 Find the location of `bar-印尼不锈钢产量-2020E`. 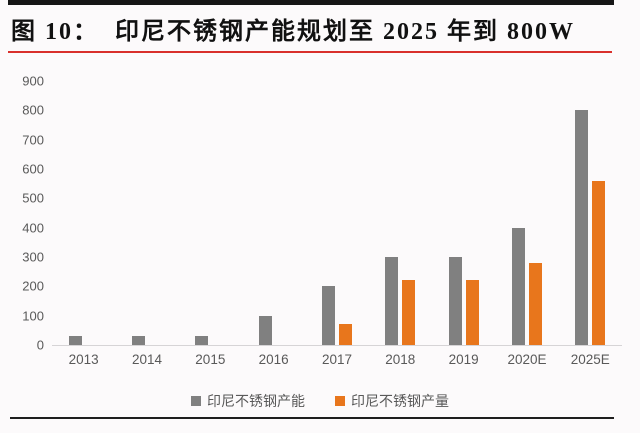

bar-印尼不锈钢产量-2020E is located at coordinates (535, 303).